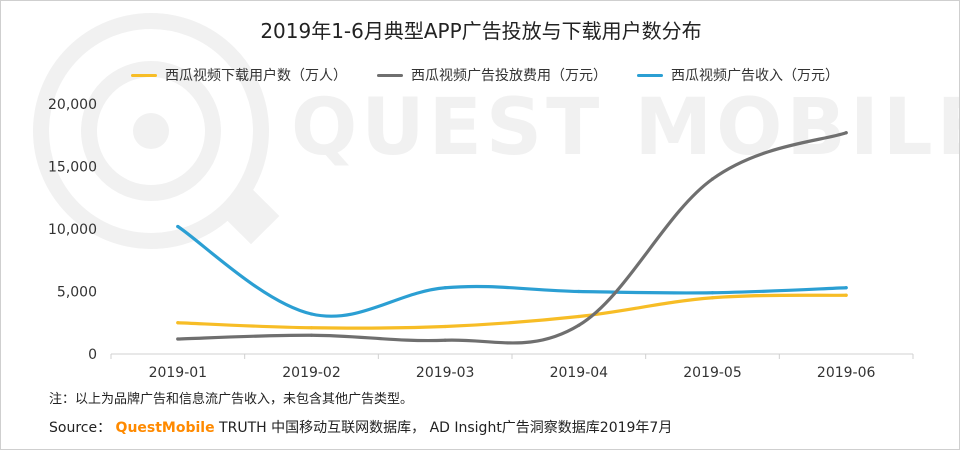  I want to click on source-prefix: Source：, so click(82, 428).